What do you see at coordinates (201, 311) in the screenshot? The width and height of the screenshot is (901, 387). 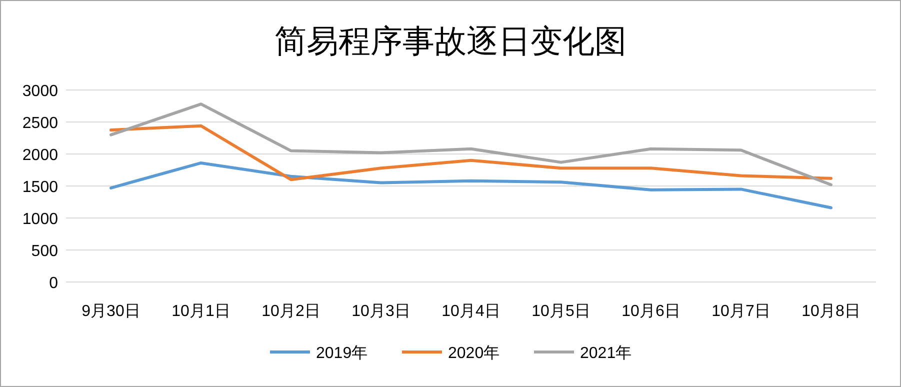 I see `x-tick-label: 10月1日` at bounding box center [201, 311].